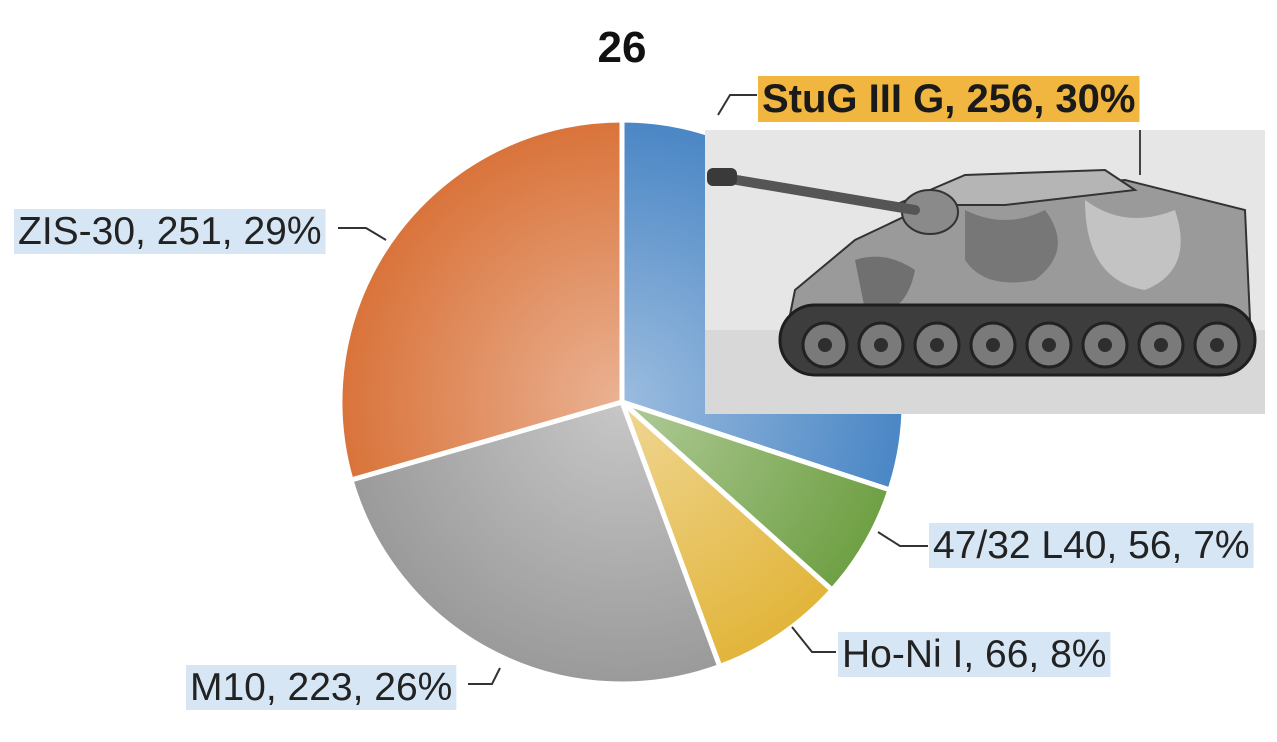 This screenshot has width=1277, height=742. I want to click on leader-line-47-32-l40, so click(902, 539).